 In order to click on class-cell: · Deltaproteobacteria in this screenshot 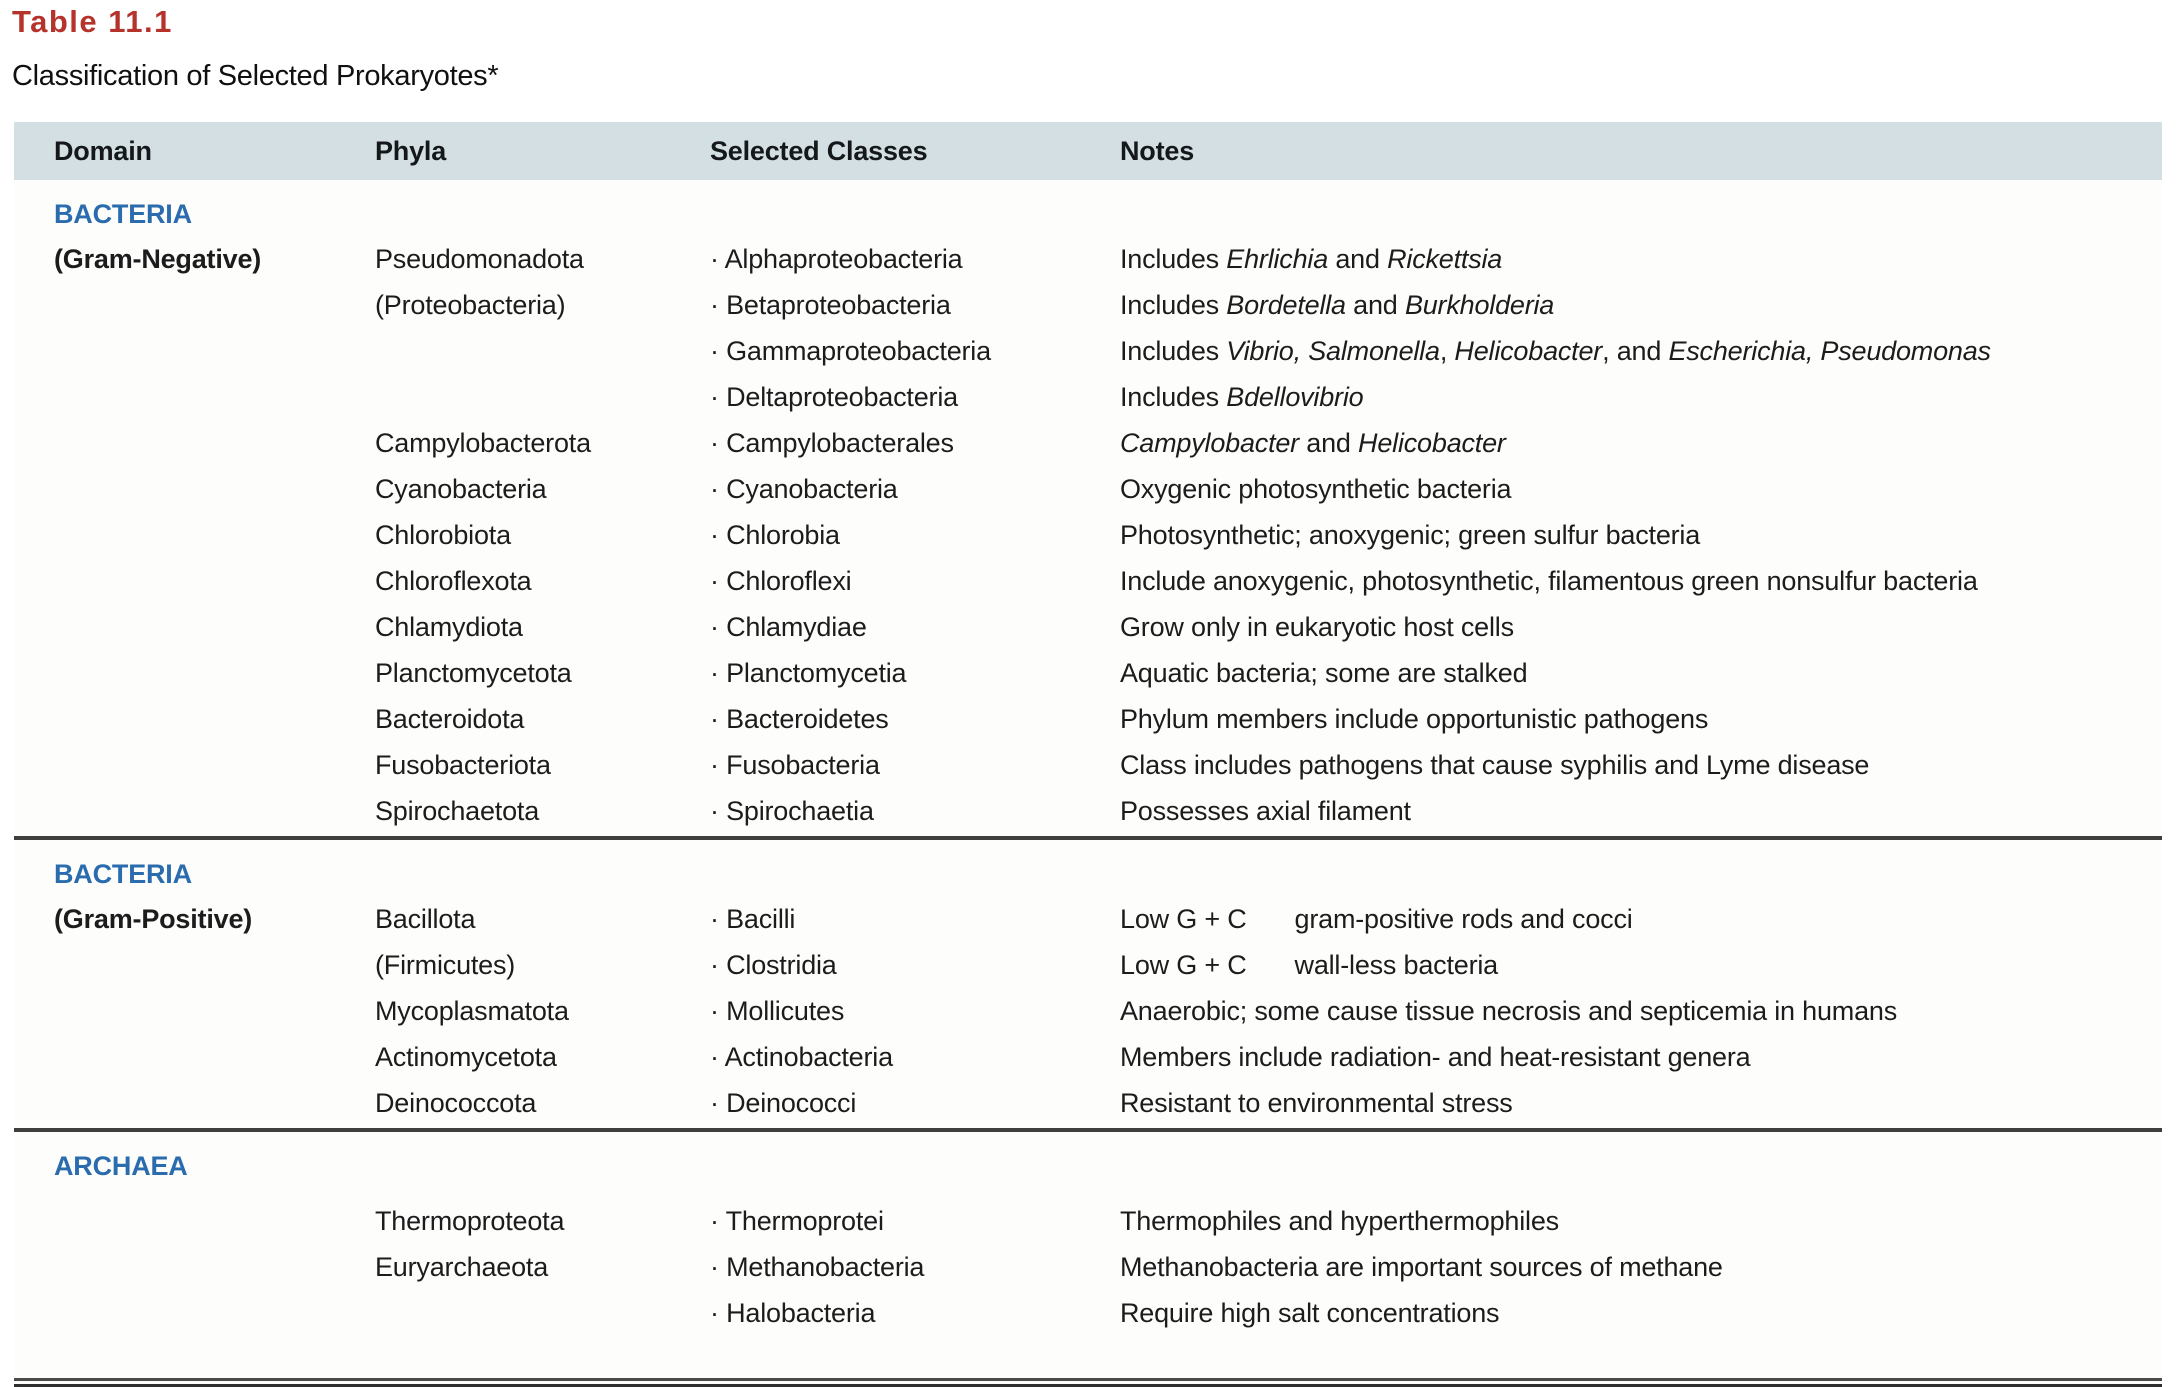, I will do `click(834, 397)`.